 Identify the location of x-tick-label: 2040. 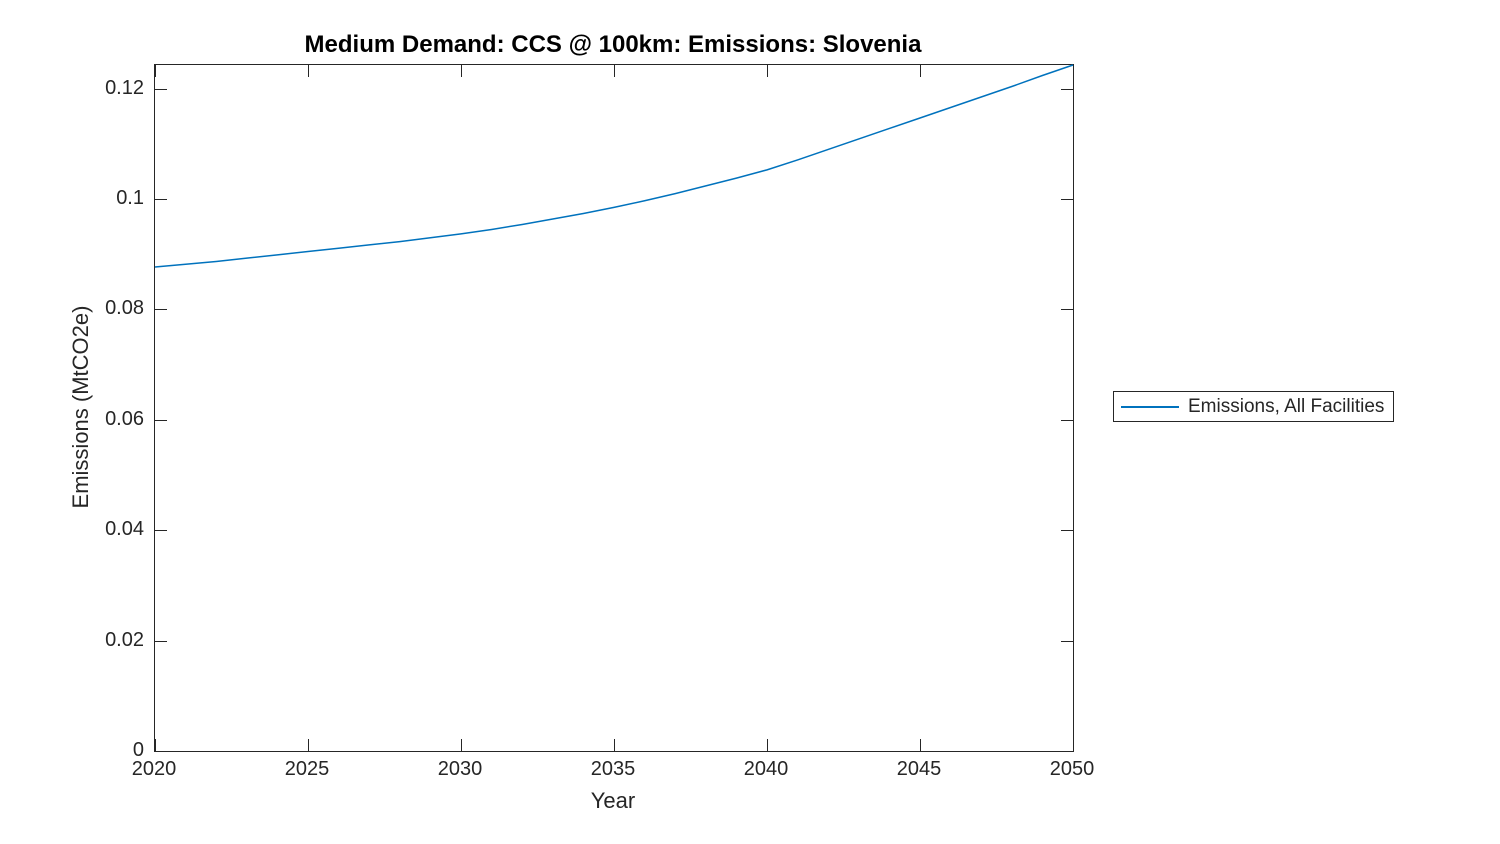
(766, 769).